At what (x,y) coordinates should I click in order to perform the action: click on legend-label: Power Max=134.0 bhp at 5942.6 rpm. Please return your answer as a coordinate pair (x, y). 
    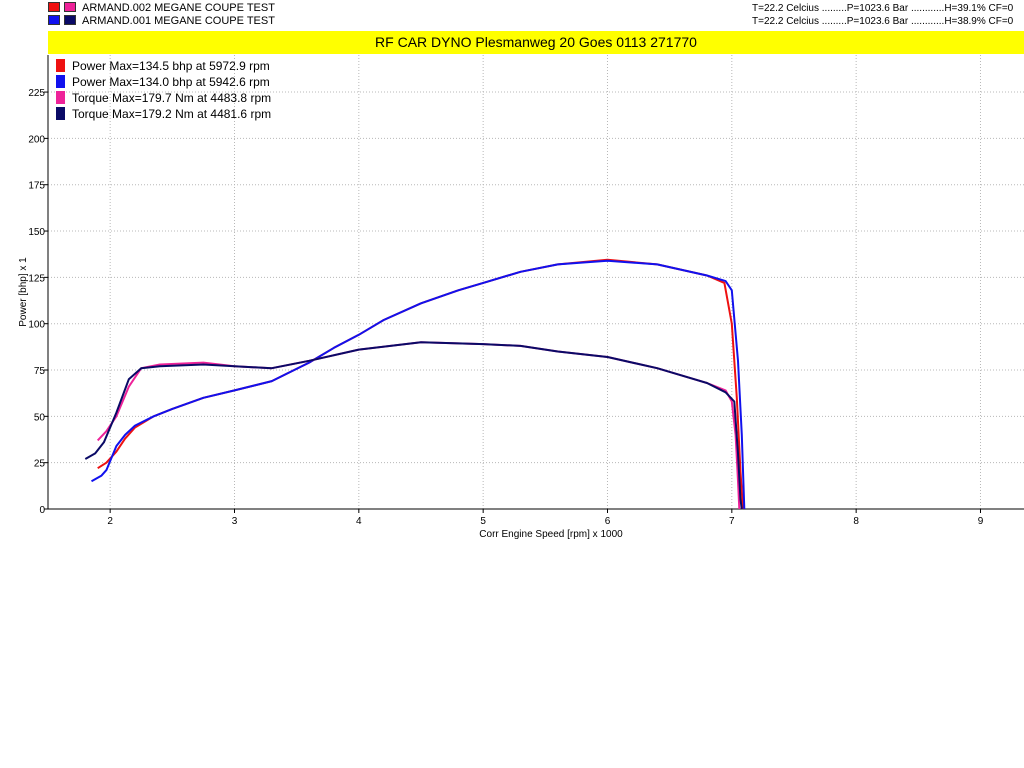
    Looking at the image, I should click on (171, 82).